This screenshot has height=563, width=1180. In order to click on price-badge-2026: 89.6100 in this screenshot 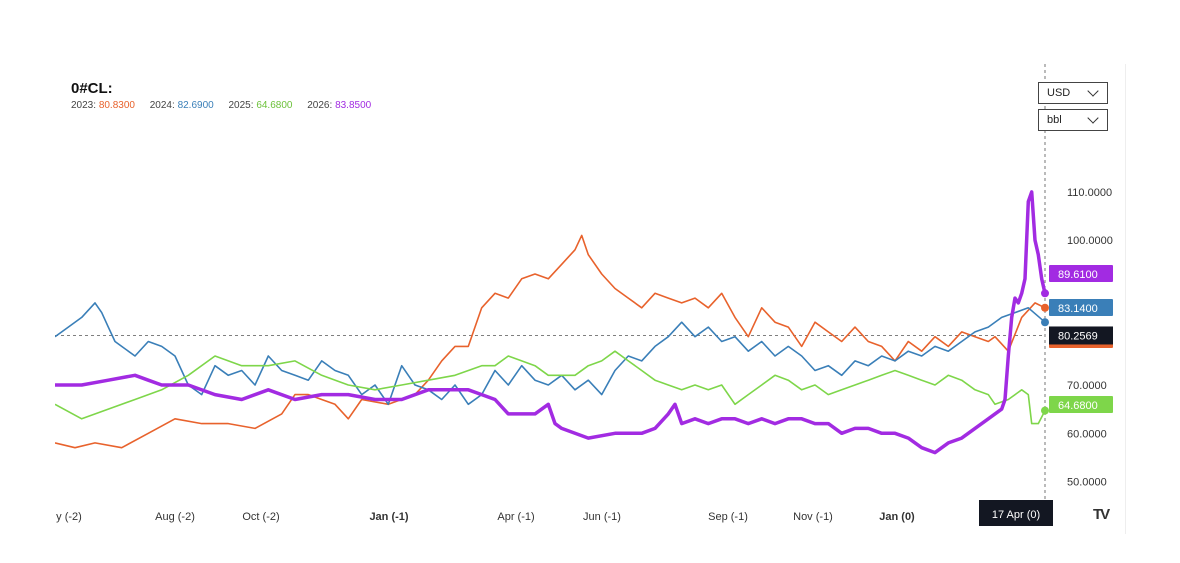, I will do `click(1081, 273)`.